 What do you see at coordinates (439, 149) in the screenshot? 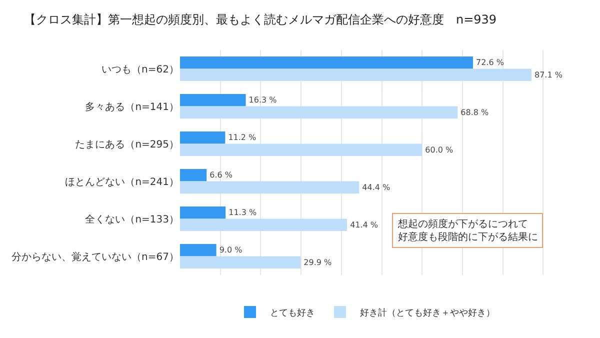
I see `data-label: 60.0 %` at bounding box center [439, 149].